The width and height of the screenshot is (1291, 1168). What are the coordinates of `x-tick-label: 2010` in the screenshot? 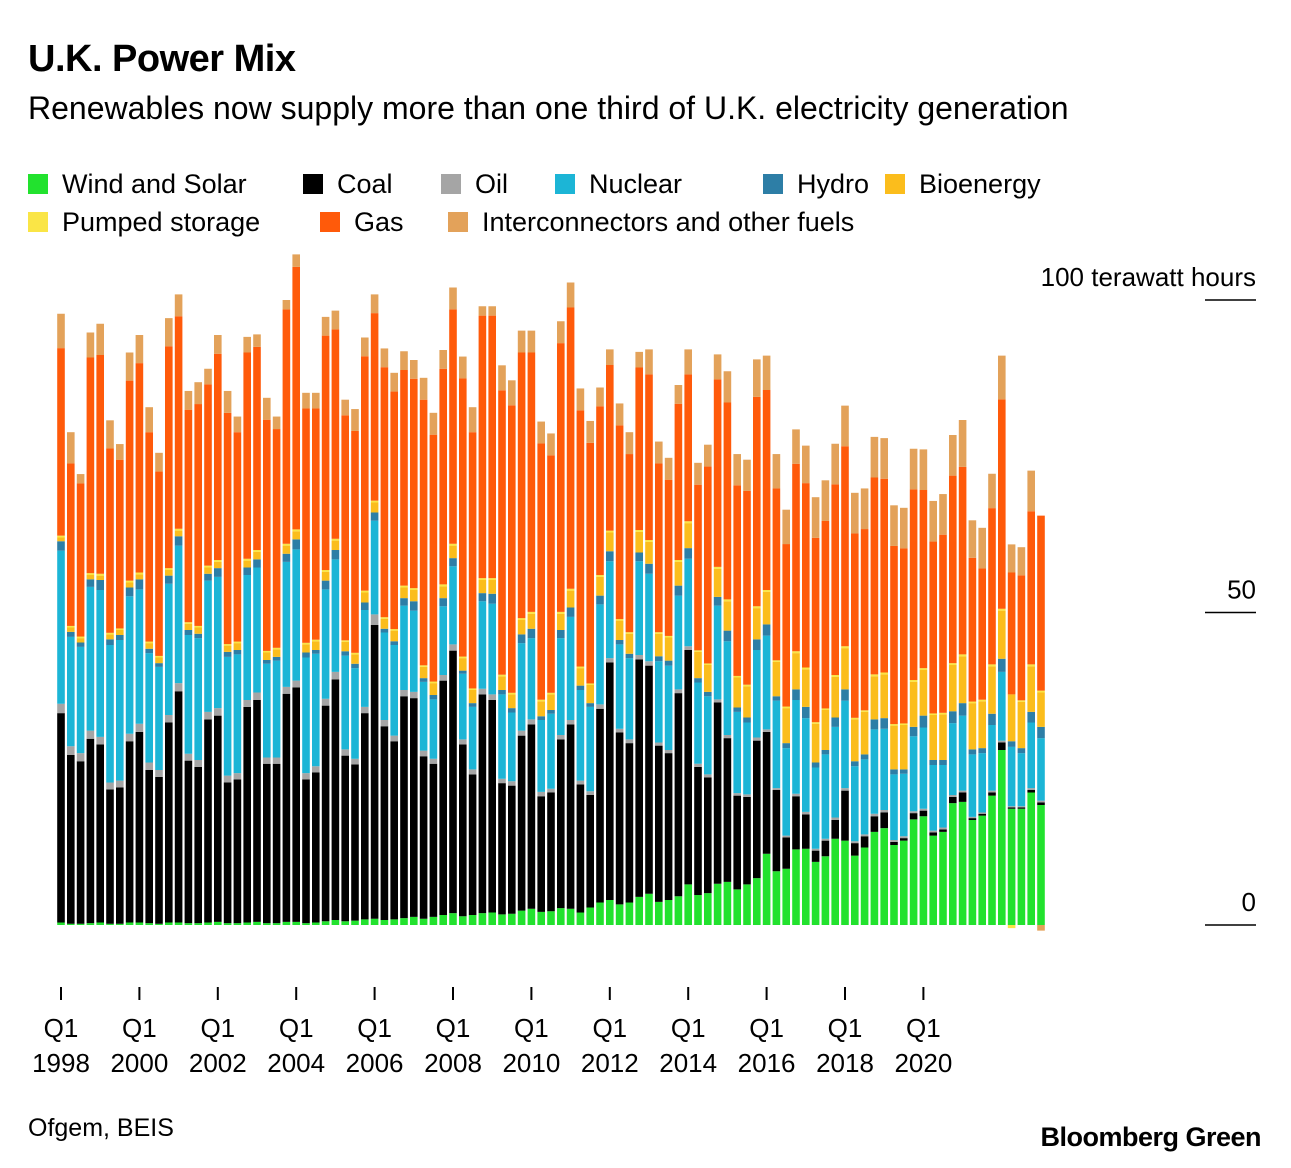 It's located at (531, 1063).